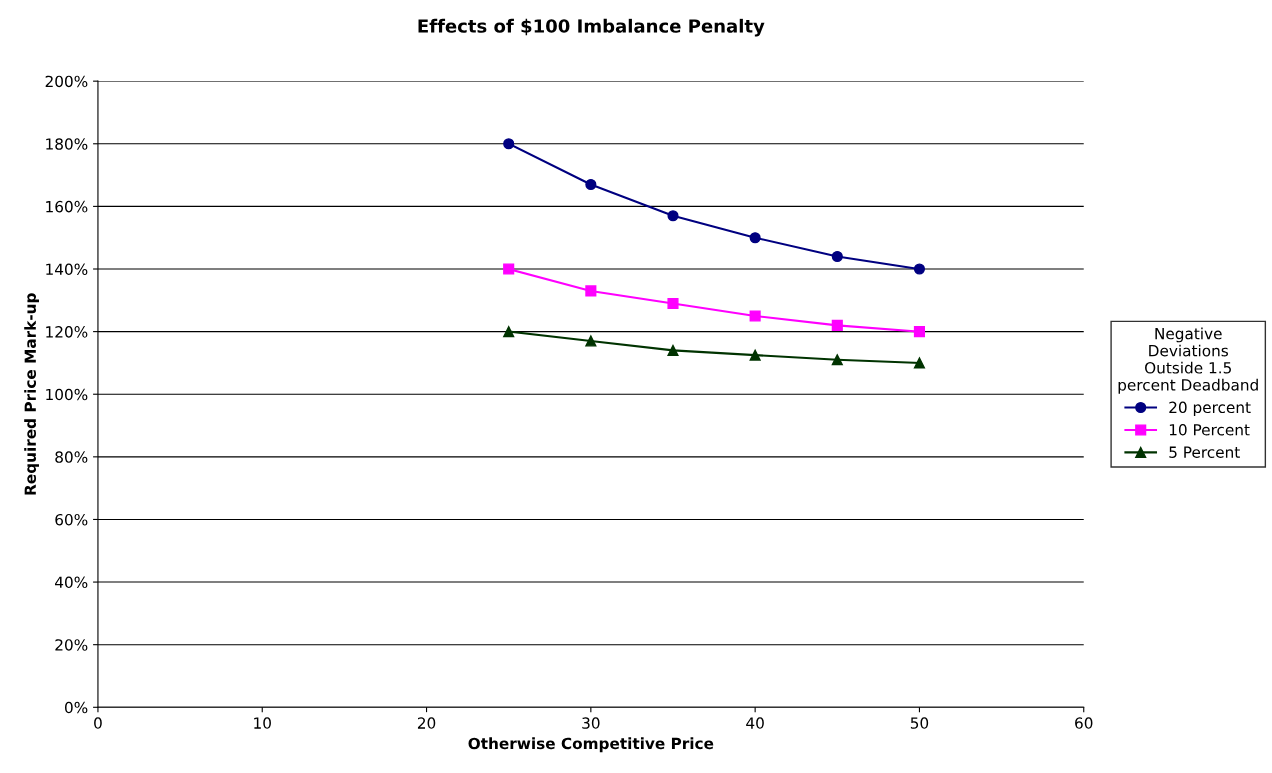 This screenshot has width=1272, height=773. Describe the element at coordinates (1209, 429) in the screenshot. I see `legend-label: 10 Percent` at that location.